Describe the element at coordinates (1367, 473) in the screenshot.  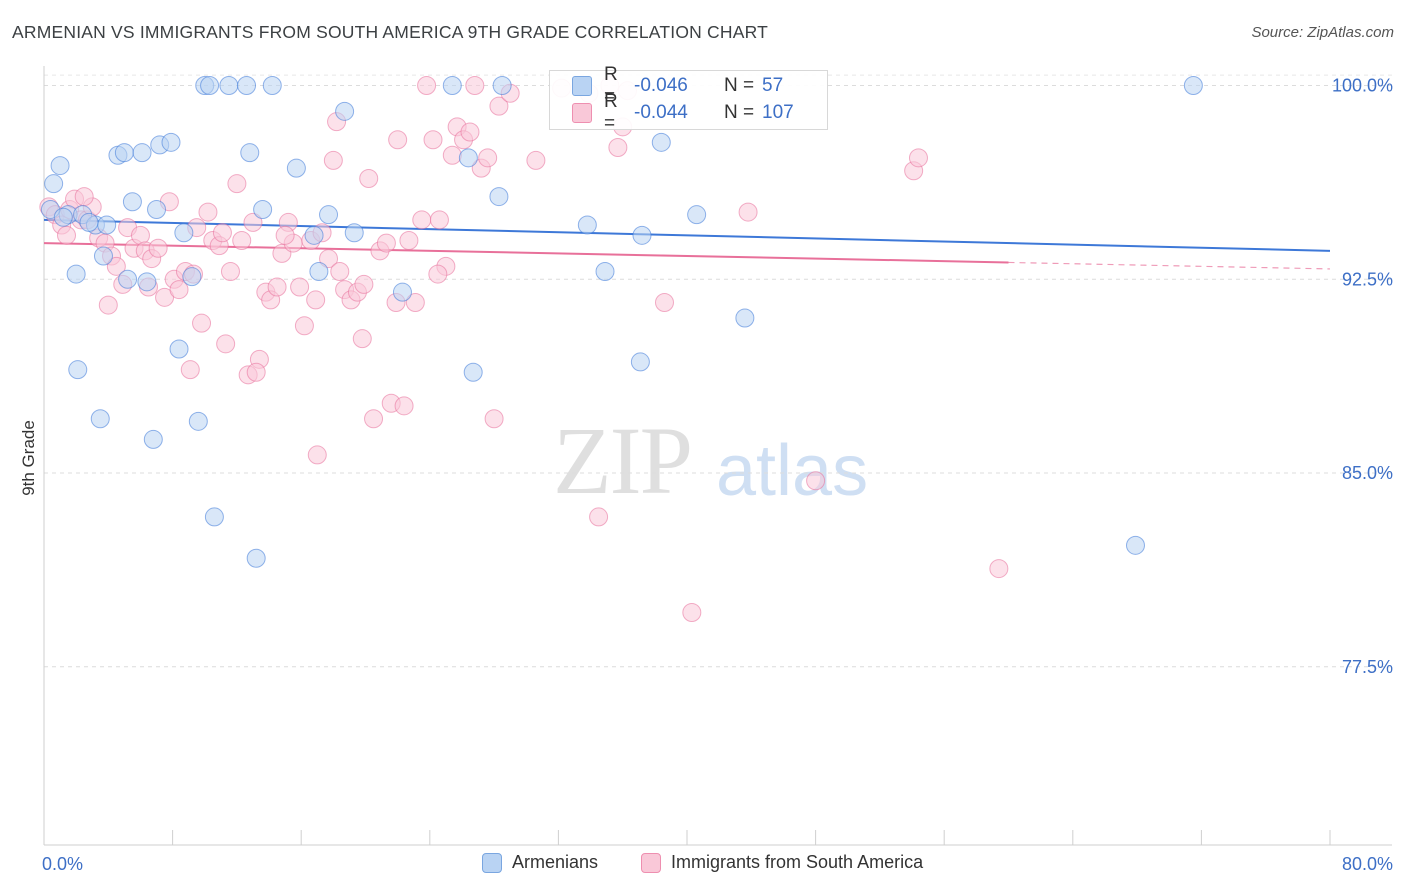
I see `y-tick-label: 85.0%` at that location.